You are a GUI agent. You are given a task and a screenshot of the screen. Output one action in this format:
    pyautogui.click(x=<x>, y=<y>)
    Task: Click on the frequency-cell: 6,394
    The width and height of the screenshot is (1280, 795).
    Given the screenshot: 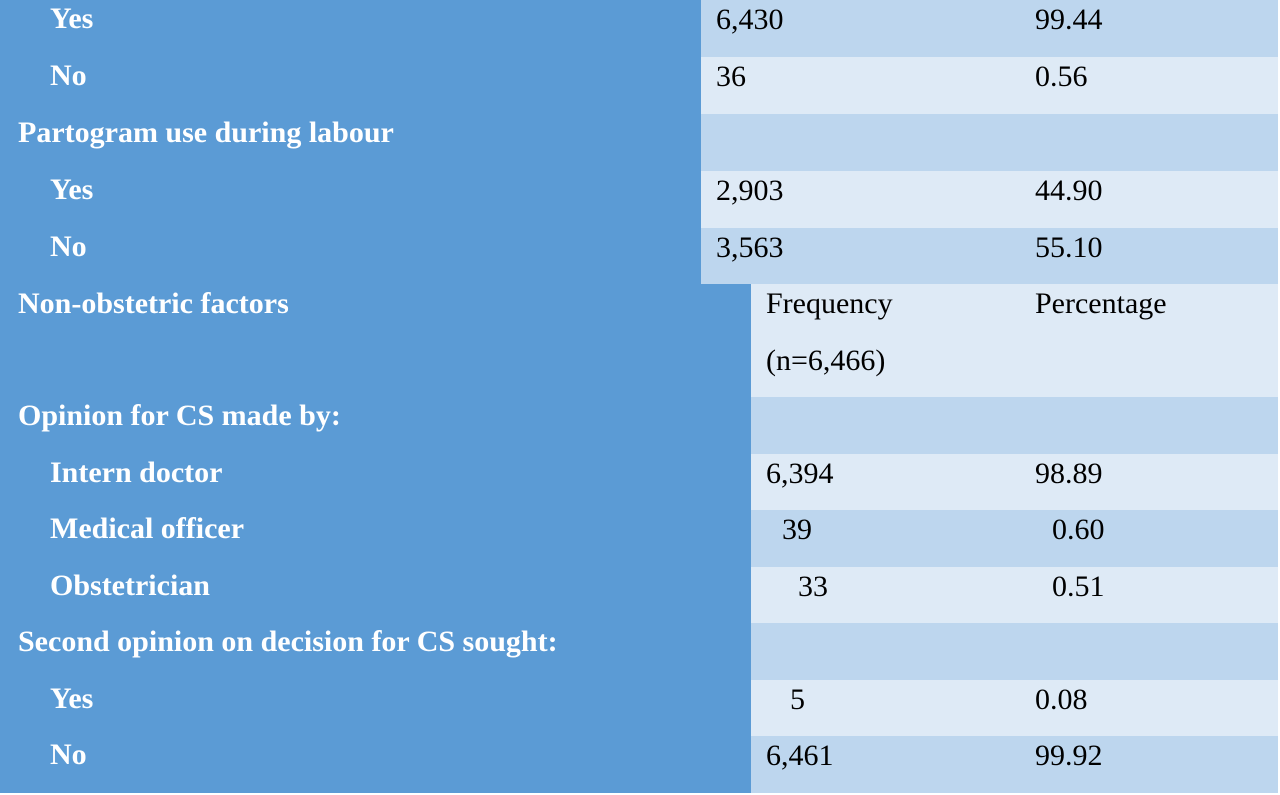 What is the action you would take?
    pyautogui.click(x=800, y=473)
    